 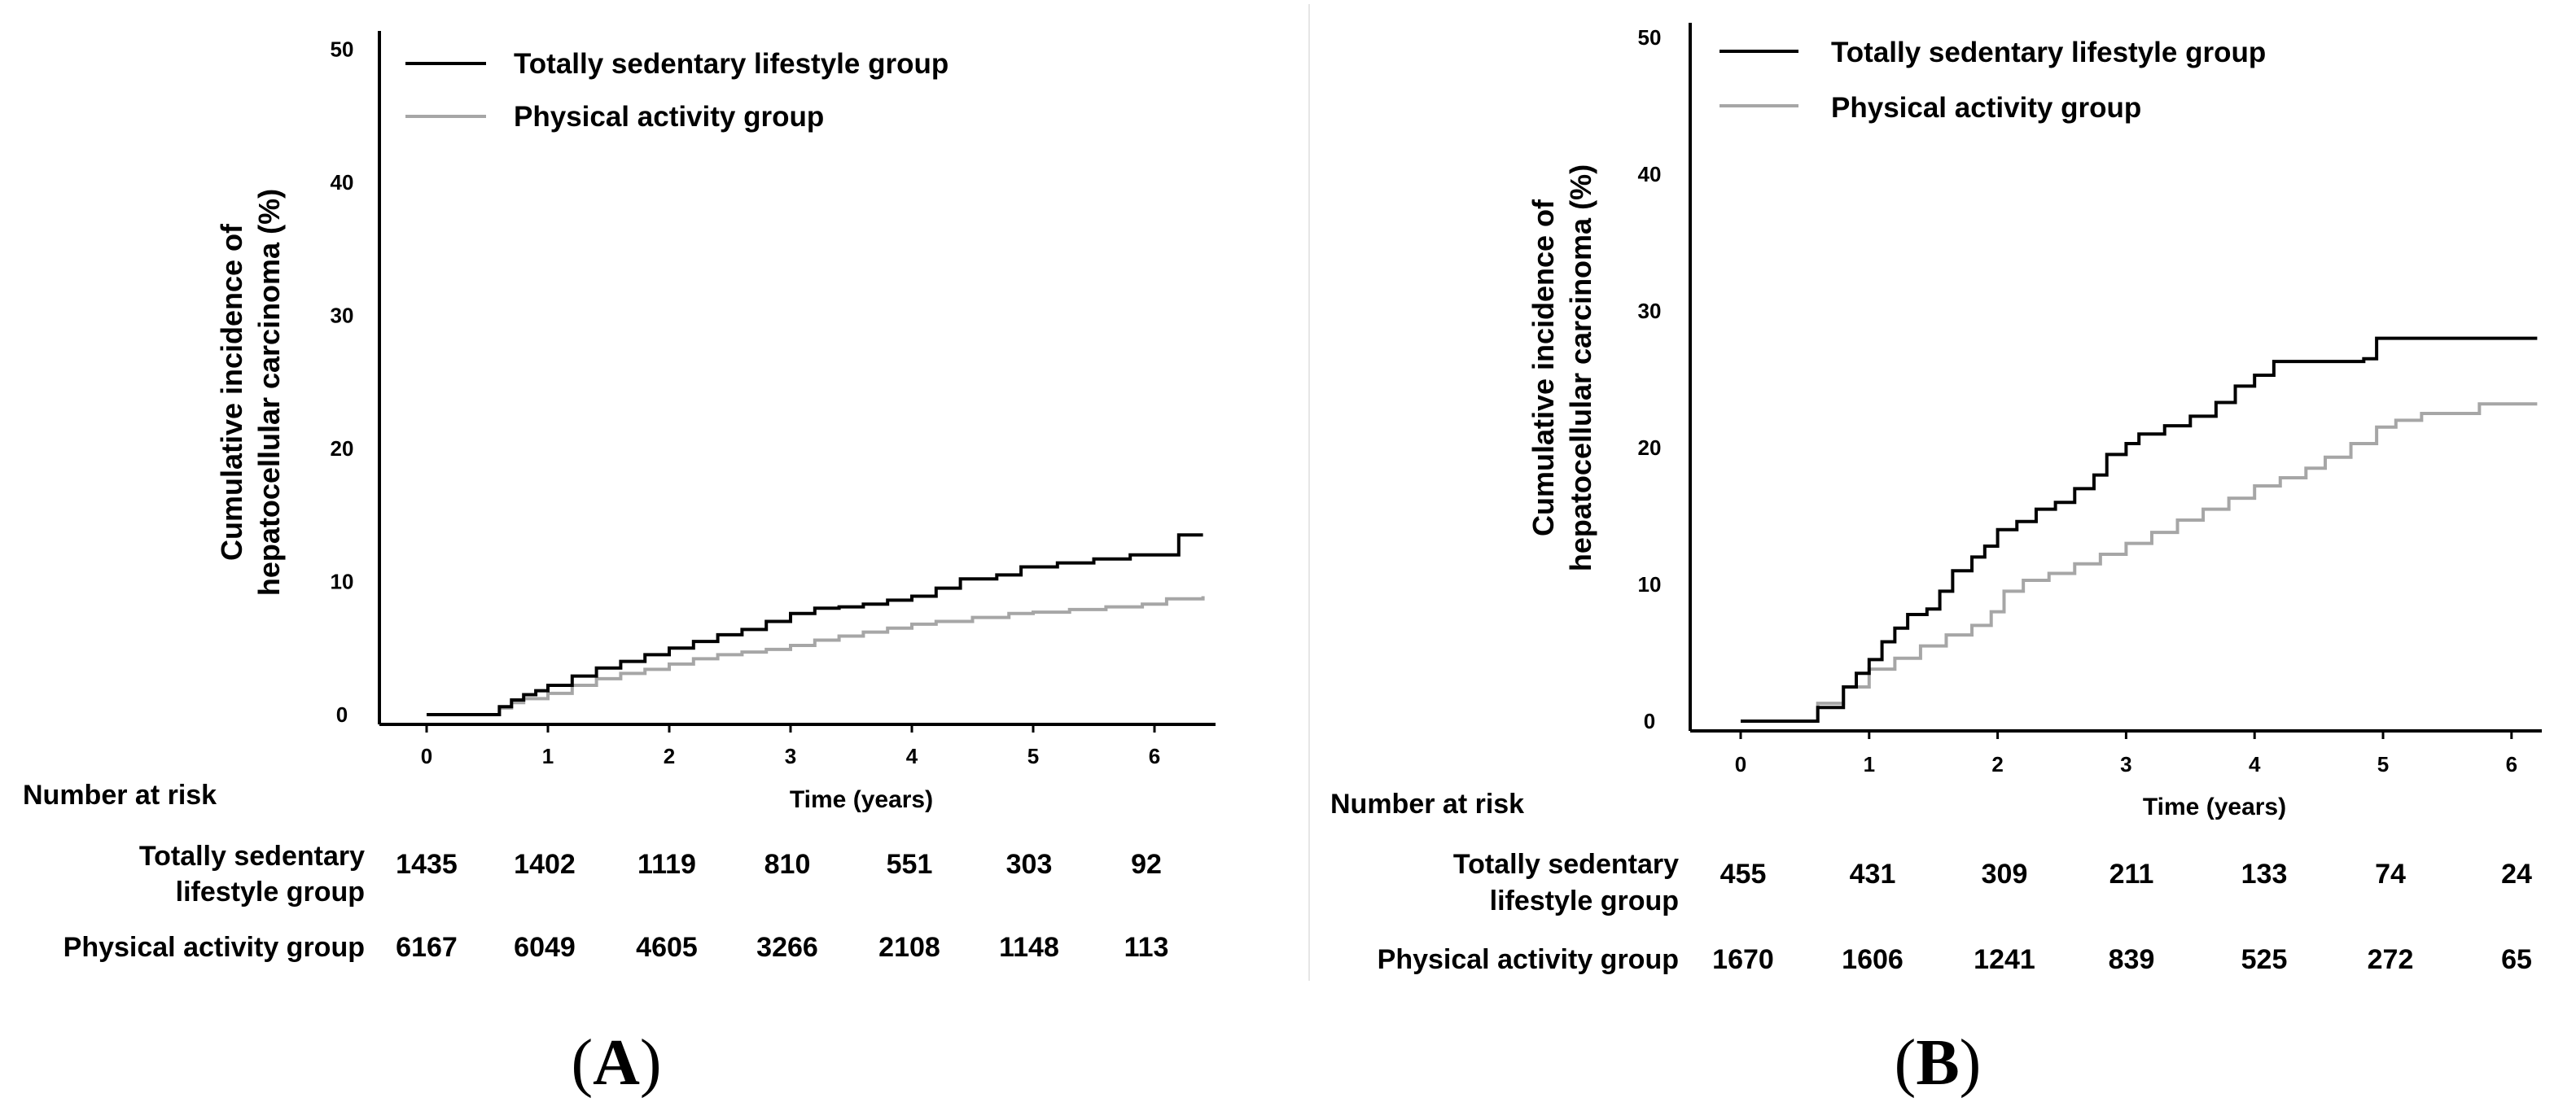 I want to click on panel-b-risk-row1-value: 133, so click(x=2264, y=874).